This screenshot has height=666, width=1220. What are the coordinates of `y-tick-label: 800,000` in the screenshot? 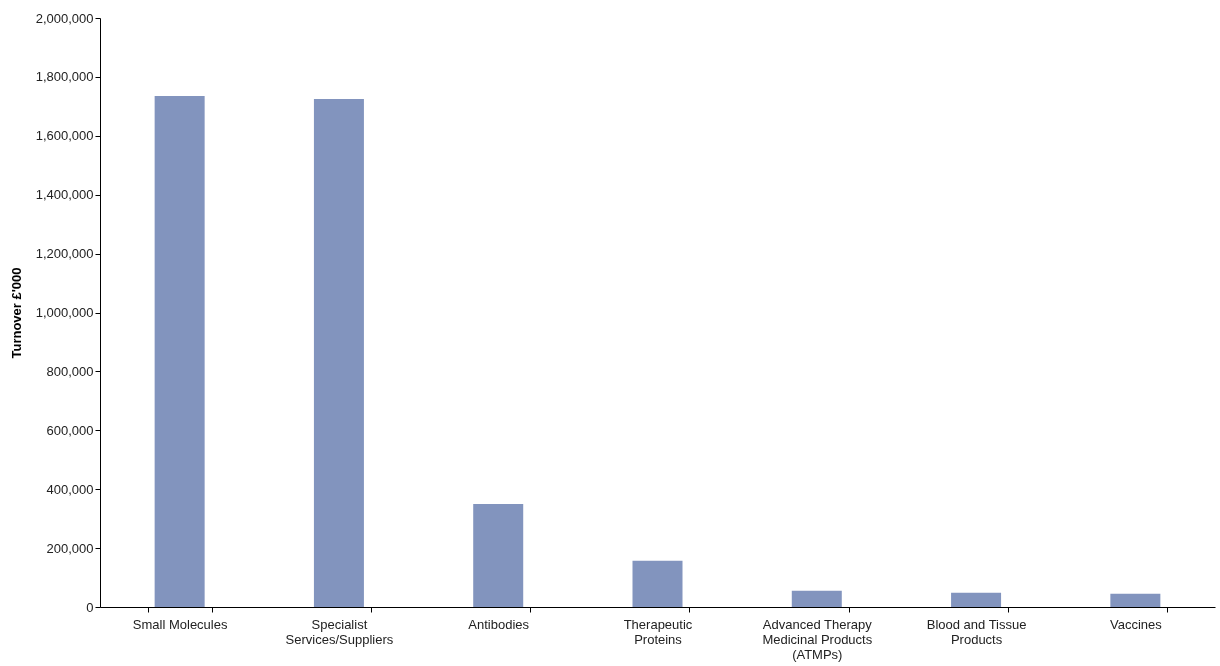 It's located at (70, 371).